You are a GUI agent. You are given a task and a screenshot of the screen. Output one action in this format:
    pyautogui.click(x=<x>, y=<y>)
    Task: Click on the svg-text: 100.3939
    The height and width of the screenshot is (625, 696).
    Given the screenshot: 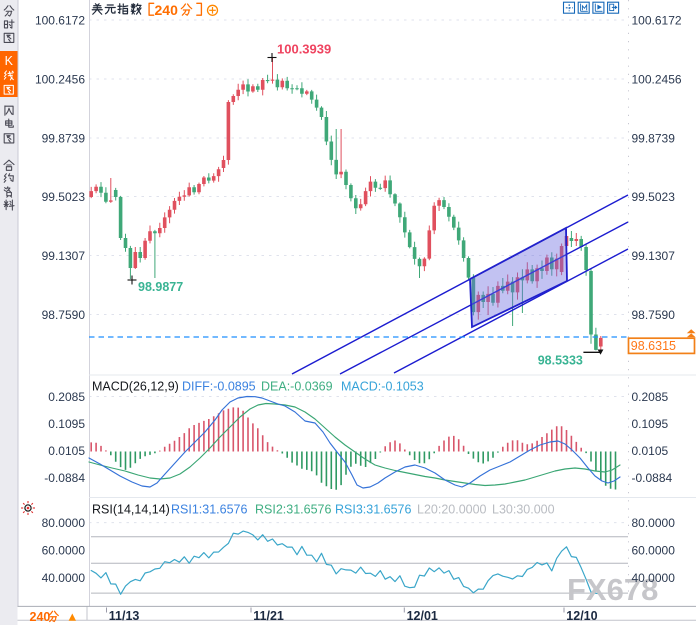 What is the action you would take?
    pyautogui.click(x=304, y=49)
    